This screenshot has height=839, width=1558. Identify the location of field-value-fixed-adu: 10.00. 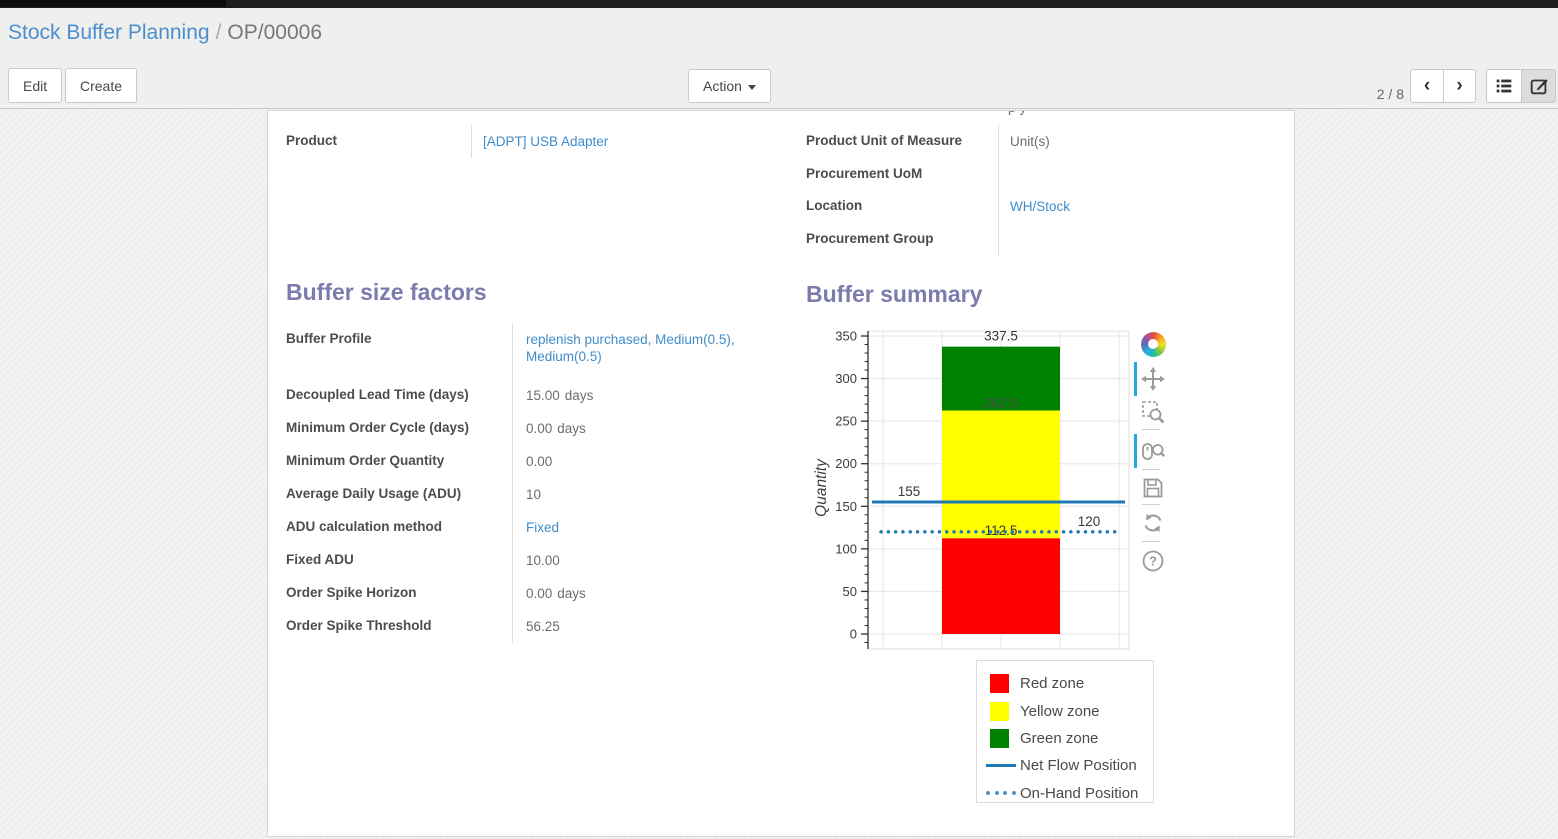
(647, 560).